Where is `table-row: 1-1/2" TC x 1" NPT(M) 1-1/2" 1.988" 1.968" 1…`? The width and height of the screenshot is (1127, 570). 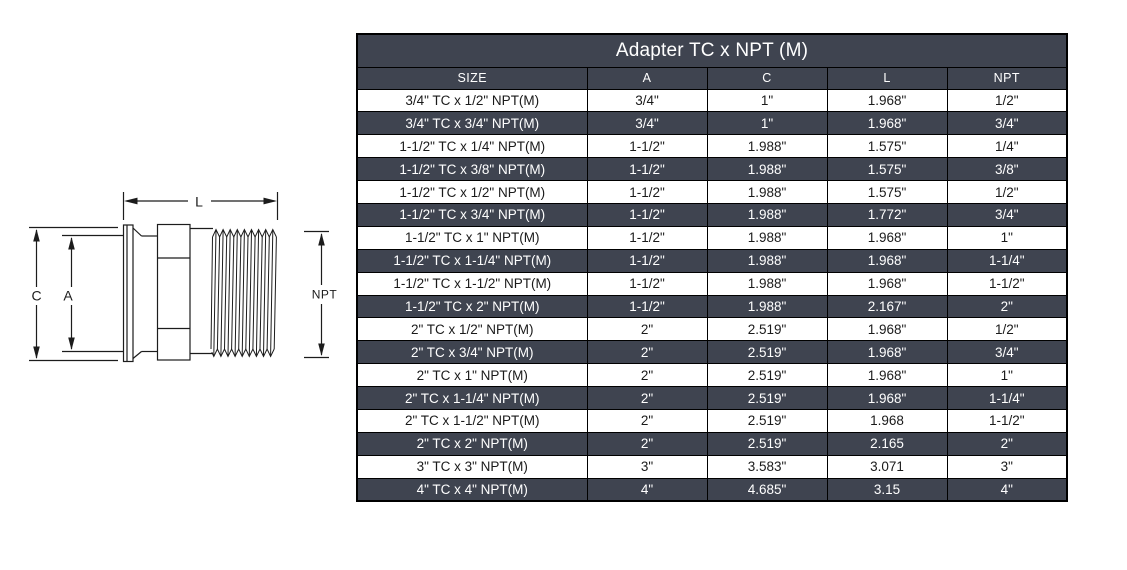
table-row: 1-1/2" TC x 1" NPT(M) 1-1/2" 1.988" 1.968" 1… is located at coordinates (712, 237).